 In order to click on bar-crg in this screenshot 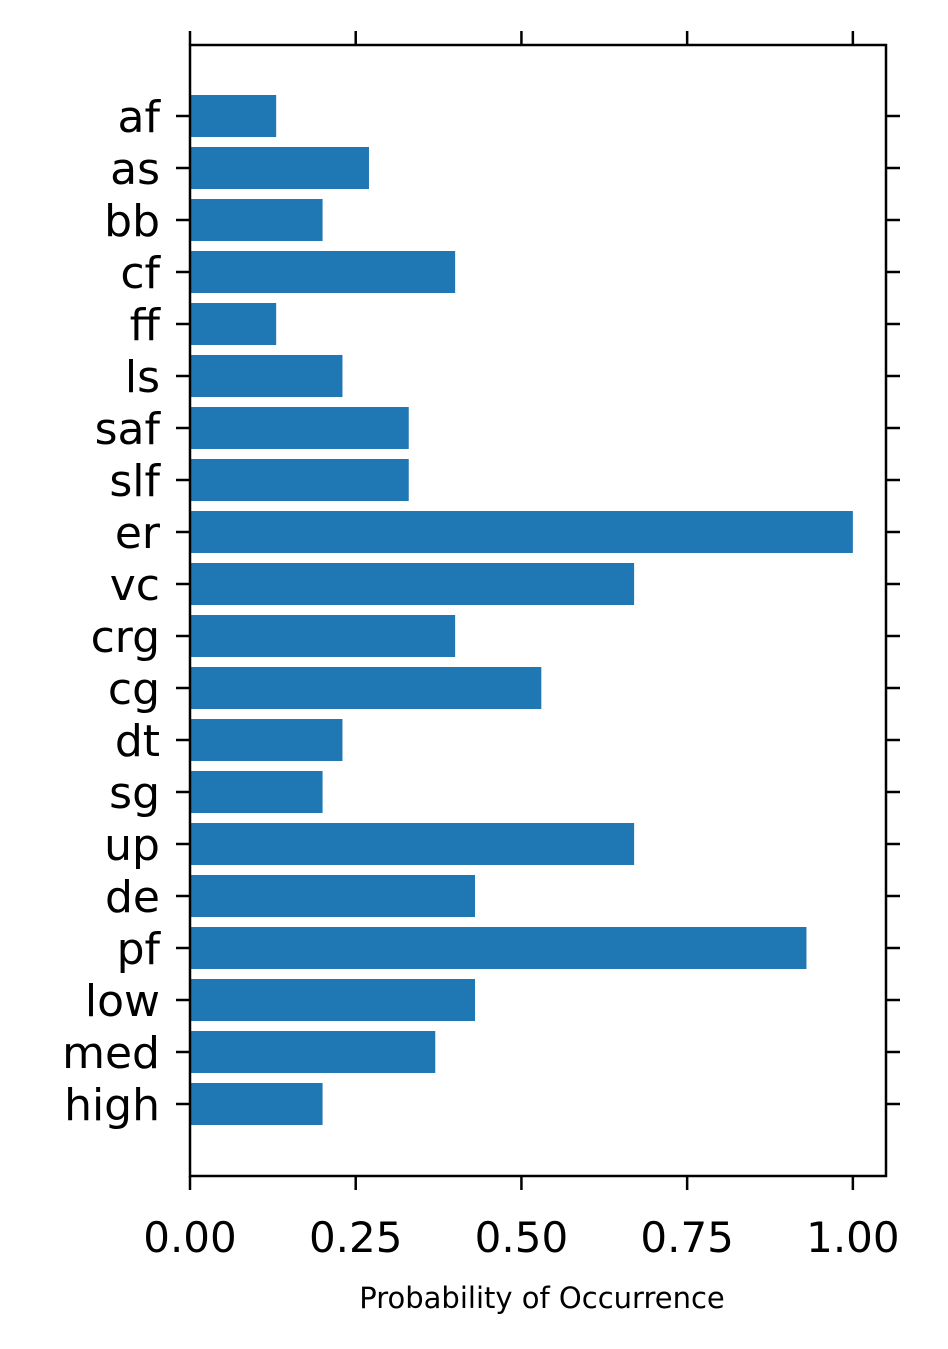, I will do `click(323, 636)`.